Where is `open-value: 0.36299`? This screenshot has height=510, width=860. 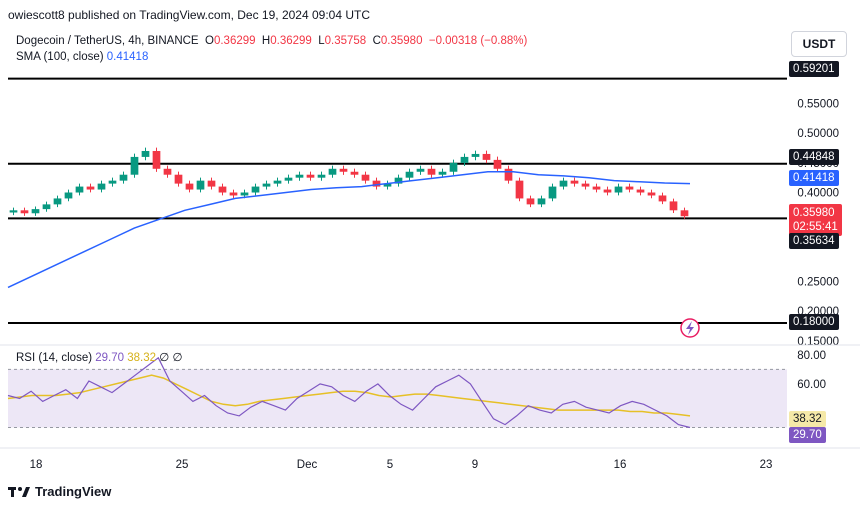
open-value: 0.36299 is located at coordinates (234, 41).